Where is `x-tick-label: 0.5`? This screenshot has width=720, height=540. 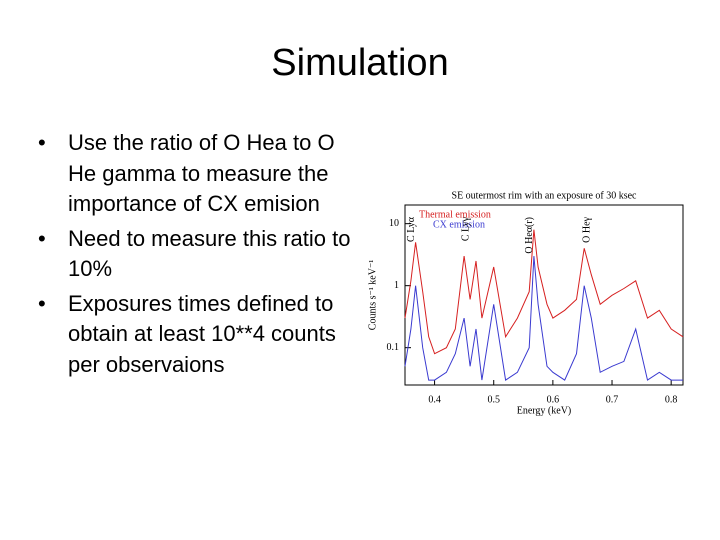 x-tick-label: 0.5 is located at coordinates (493, 399).